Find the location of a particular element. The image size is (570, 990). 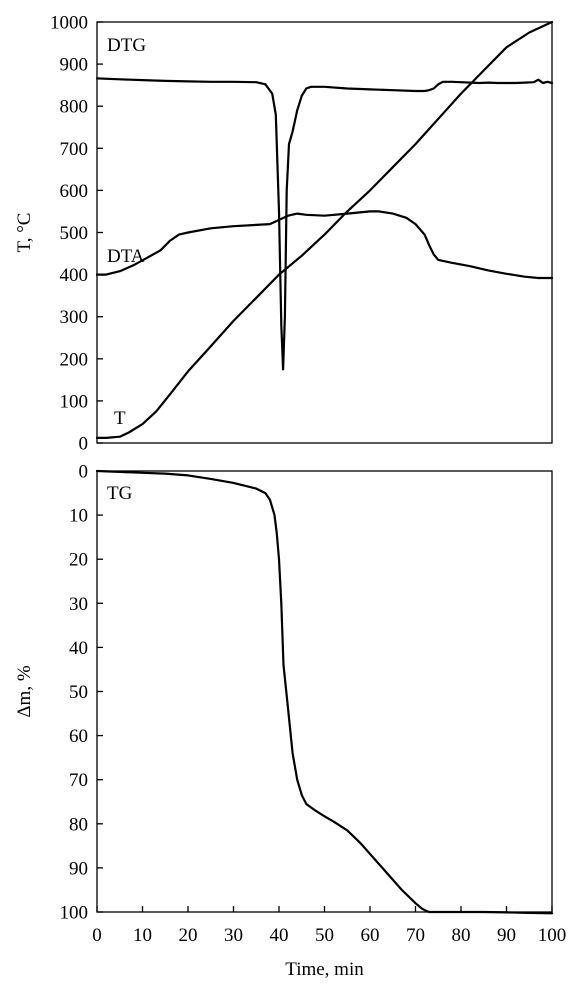

y-tick-label-top: 500 is located at coordinates (74, 233).